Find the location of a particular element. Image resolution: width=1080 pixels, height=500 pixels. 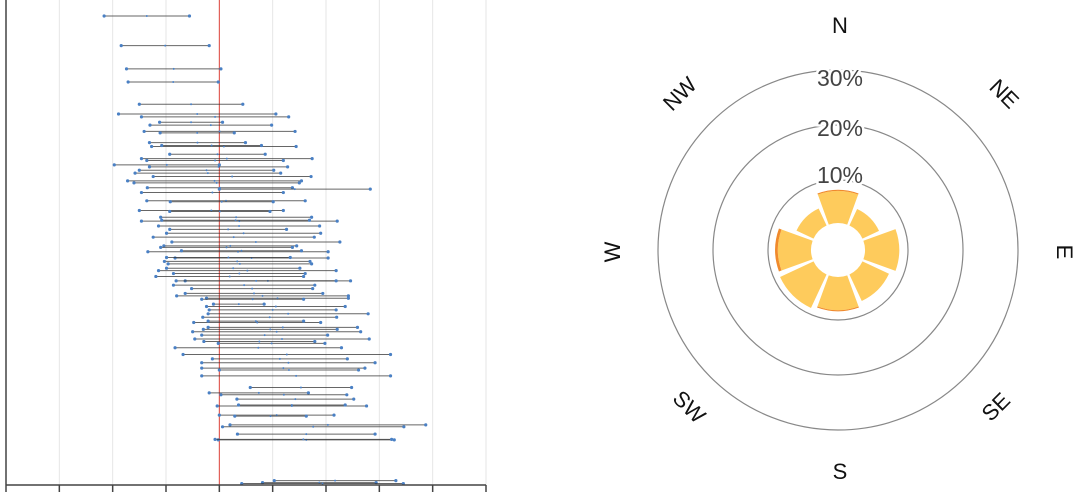

radial-tick-label-10: 10% is located at coordinates (840, 175).